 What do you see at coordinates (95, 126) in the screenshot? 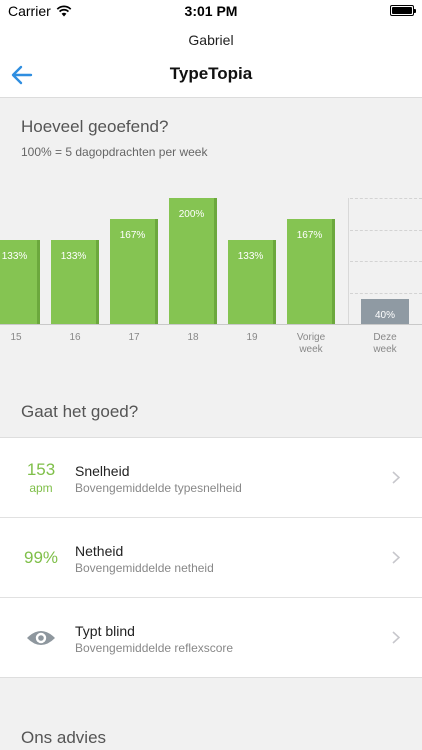
I see `practice-title: Hoeveel geoefend?` at bounding box center [95, 126].